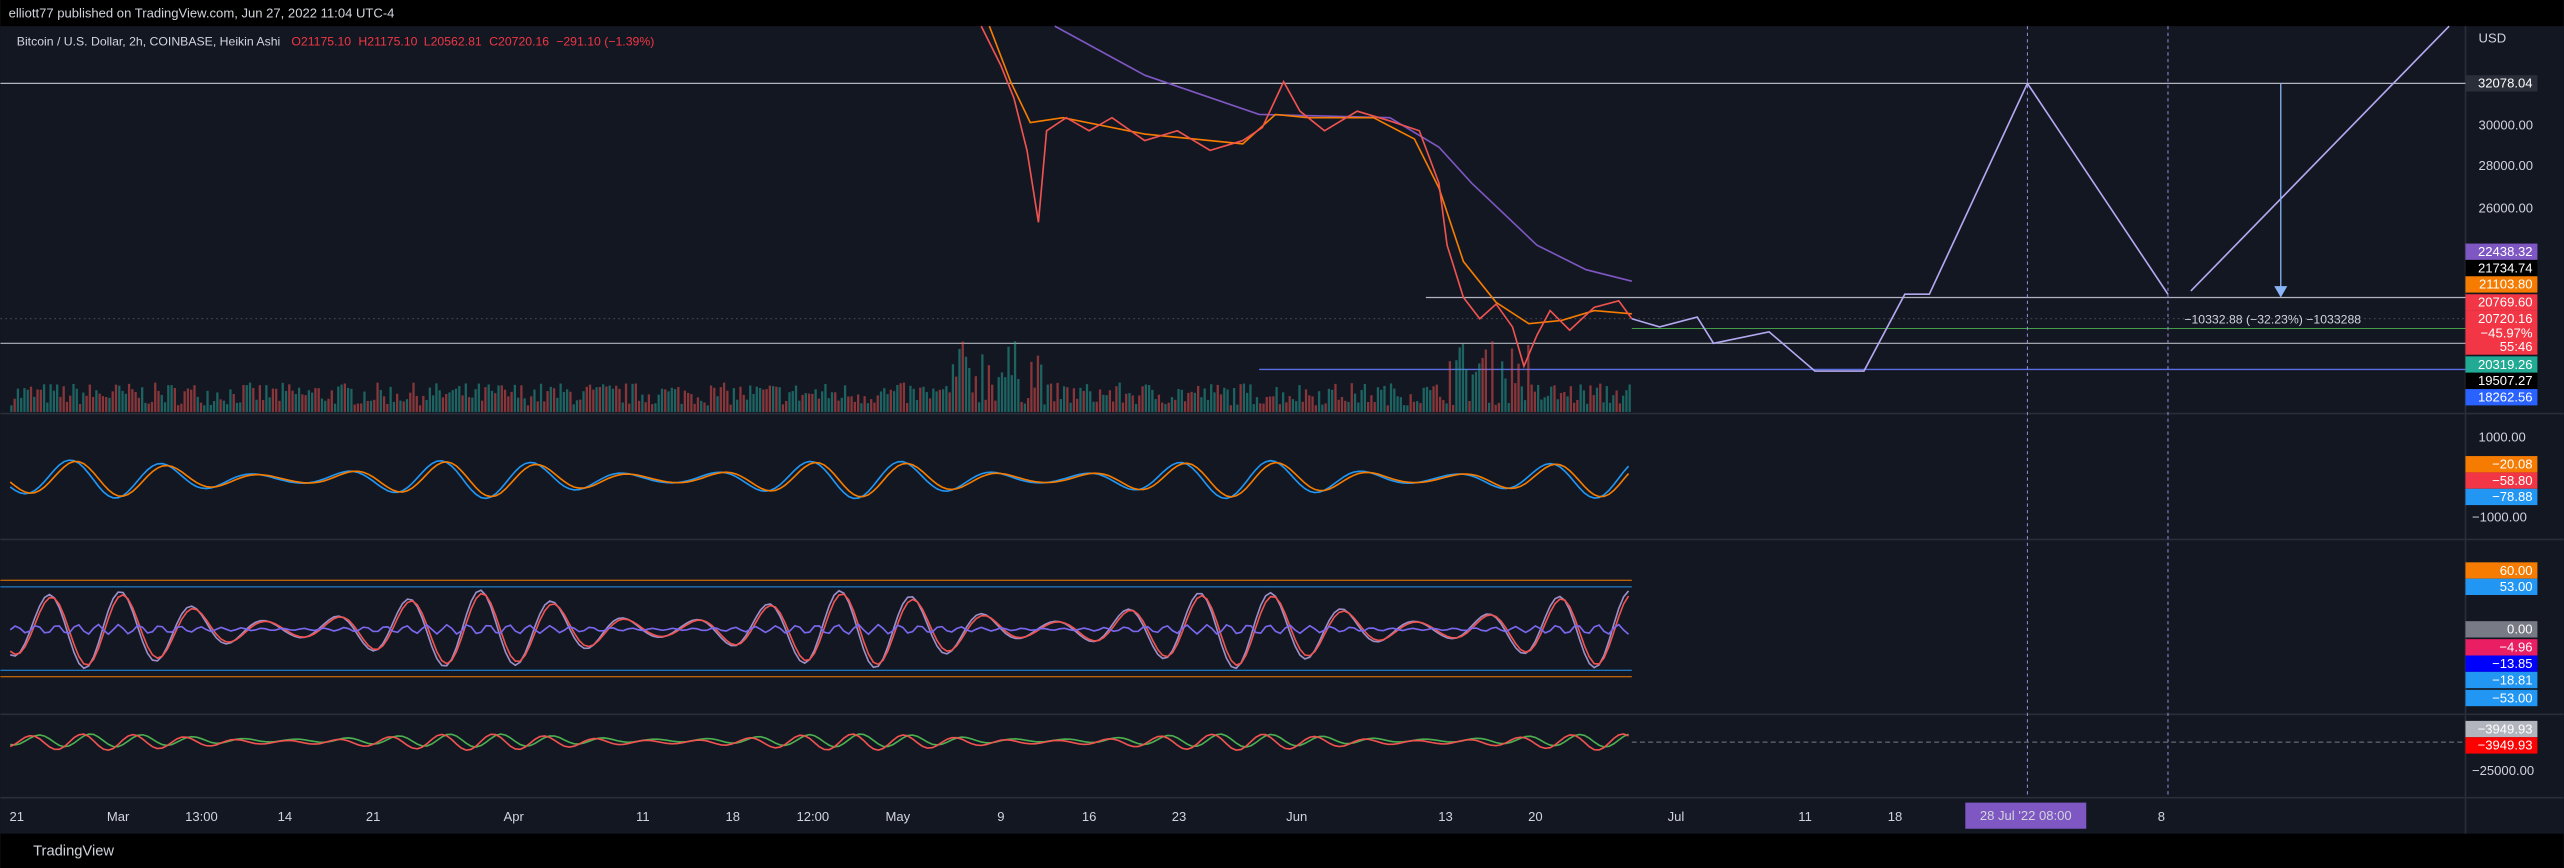 The height and width of the screenshot is (868, 2564). What do you see at coordinates (201, 816) in the screenshot?
I see `time-tick: 13:00` at bounding box center [201, 816].